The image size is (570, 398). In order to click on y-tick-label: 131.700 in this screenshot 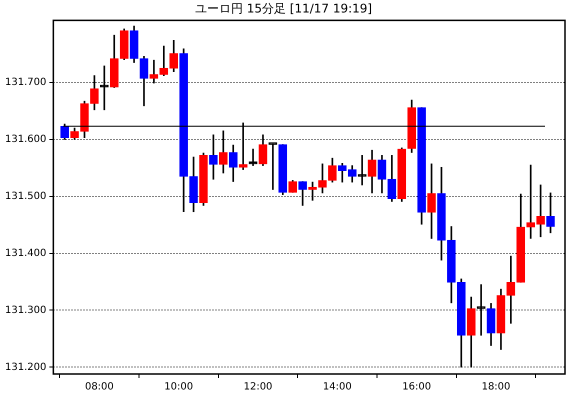, I will do `click(25, 82)`.